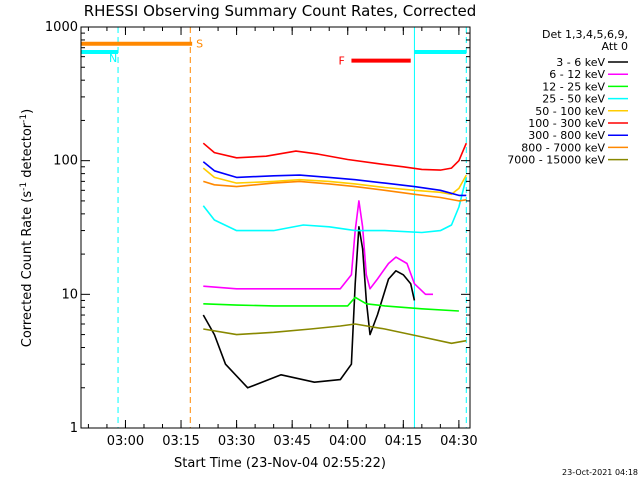 This screenshot has height=480, width=640. I want to click on y-tick-label: 10, so click(69, 294).